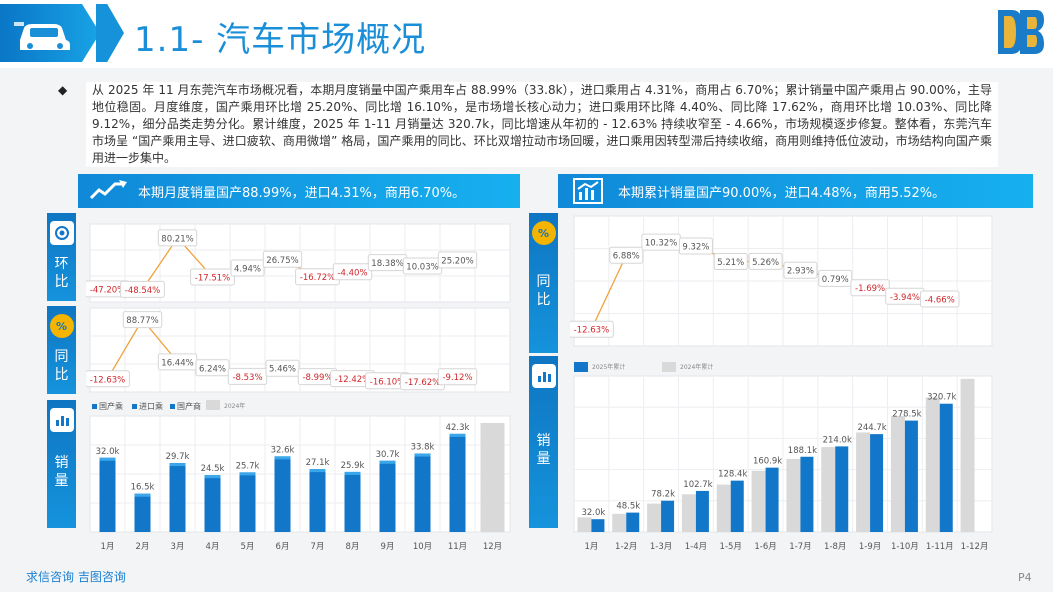 The image size is (1053, 592). What do you see at coordinates (61, 464) in the screenshot?
I see `tab-xiaoliang-left: 销 量` at bounding box center [61, 464].